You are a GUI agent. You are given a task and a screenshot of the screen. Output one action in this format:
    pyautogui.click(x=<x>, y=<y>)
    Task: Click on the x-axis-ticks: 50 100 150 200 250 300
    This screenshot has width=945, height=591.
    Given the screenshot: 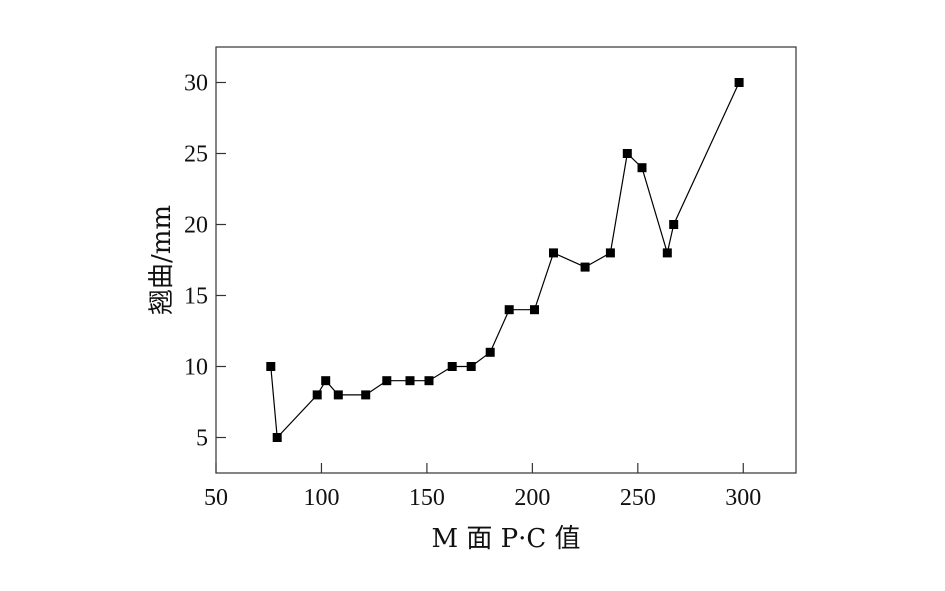 What is the action you would take?
    pyautogui.click(x=482, y=487)
    